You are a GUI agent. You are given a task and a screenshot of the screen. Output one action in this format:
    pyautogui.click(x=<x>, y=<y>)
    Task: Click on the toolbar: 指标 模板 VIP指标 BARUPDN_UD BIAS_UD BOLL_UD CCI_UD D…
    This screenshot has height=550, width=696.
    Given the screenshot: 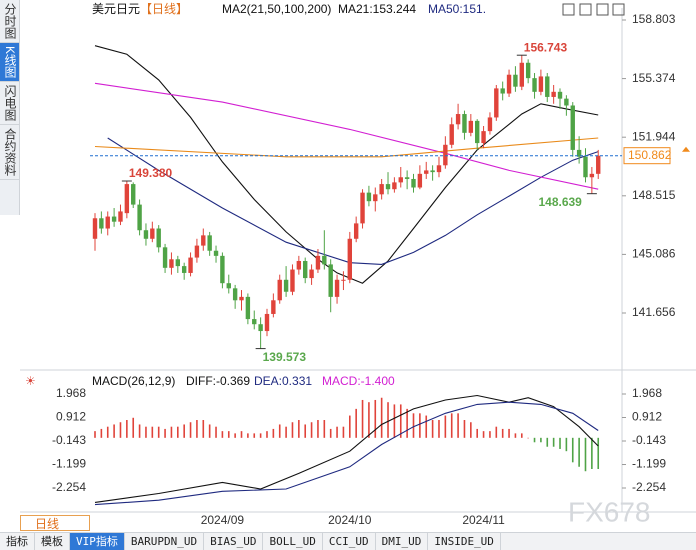 What is the action you would take?
    pyautogui.click(x=348, y=541)
    